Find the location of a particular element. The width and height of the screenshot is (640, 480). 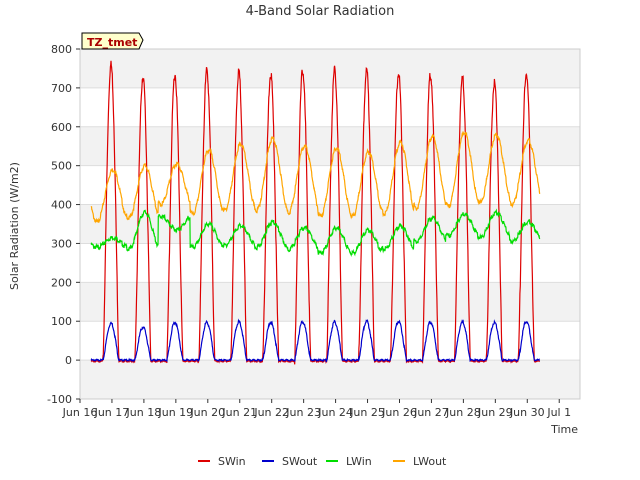

x-tick-label: Jun 30 is located at coordinates (527, 412).